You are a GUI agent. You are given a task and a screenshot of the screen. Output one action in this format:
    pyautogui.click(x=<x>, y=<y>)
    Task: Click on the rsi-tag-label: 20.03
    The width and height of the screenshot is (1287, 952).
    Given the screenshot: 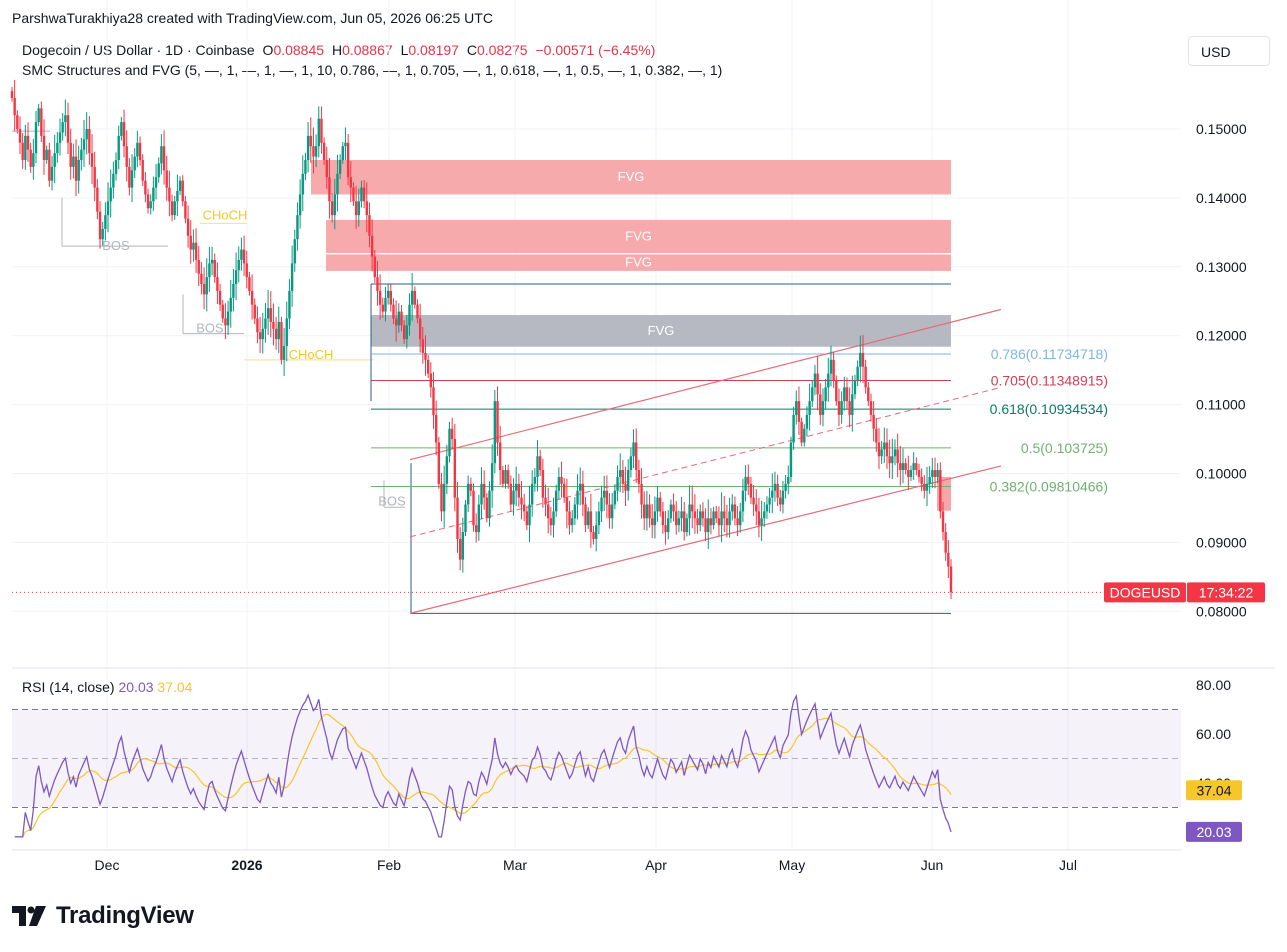 What is the action you would take?
    pyautogui.click(x=1213, y=832)
    